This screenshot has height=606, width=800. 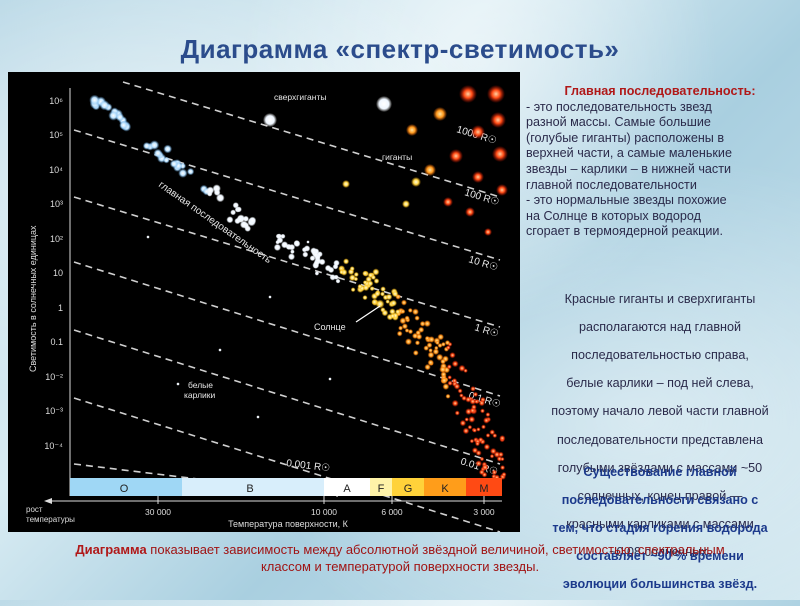 I want to click on x-tick-label: 3 000, so click(x=484, y=512).